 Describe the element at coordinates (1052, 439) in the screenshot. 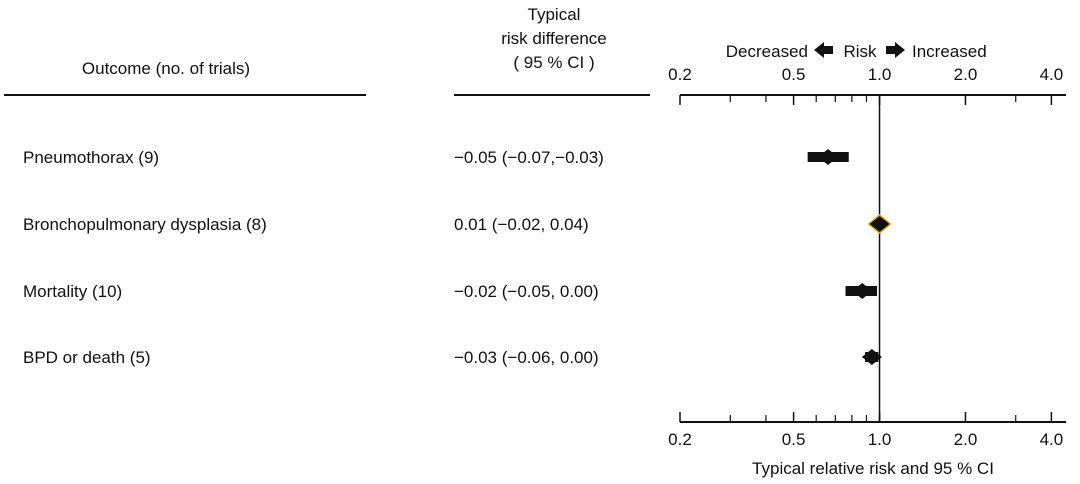

I see `bottom-axis-tick-label: 4.0` at that location.